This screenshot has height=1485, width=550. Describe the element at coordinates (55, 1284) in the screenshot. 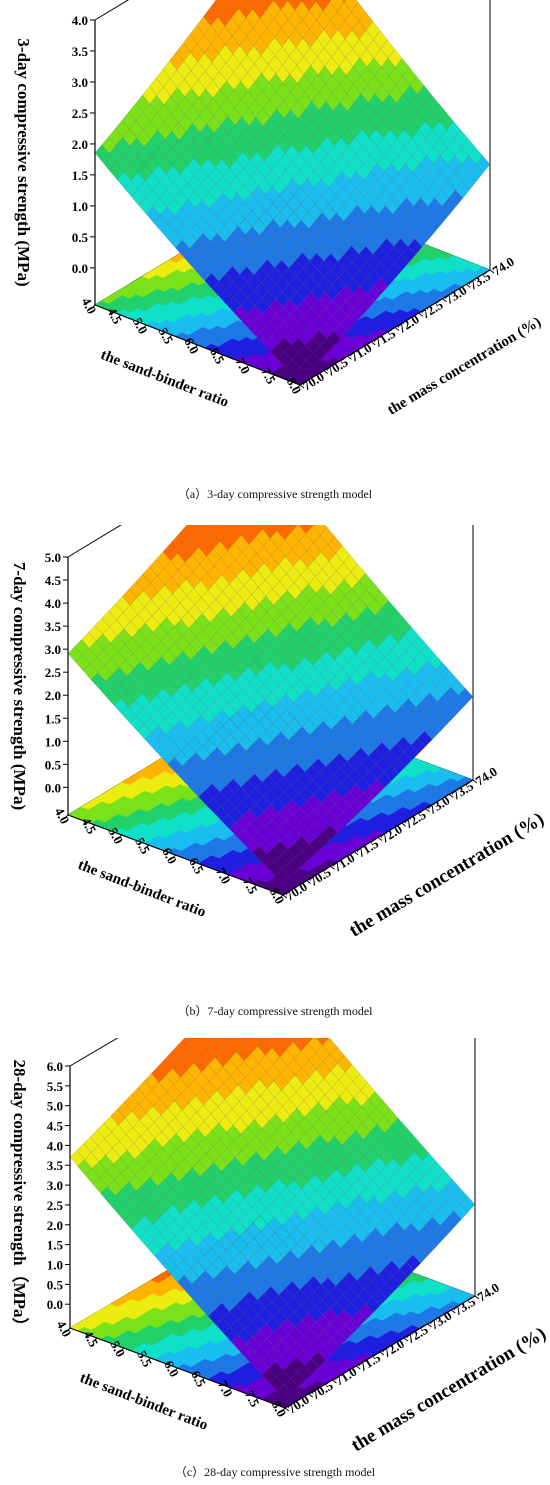

I see `z-tick-label: 0.5` at that location.